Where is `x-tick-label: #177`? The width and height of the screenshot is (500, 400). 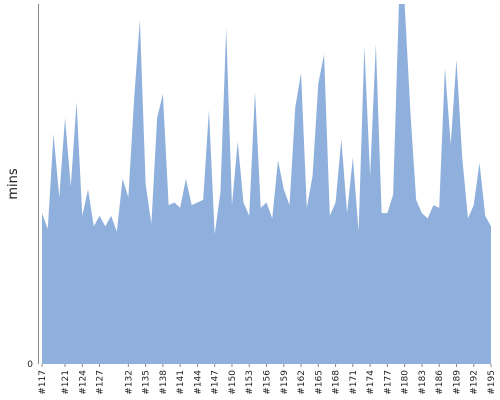
x-tick-label: #177 is located at coordinates (388, 382).